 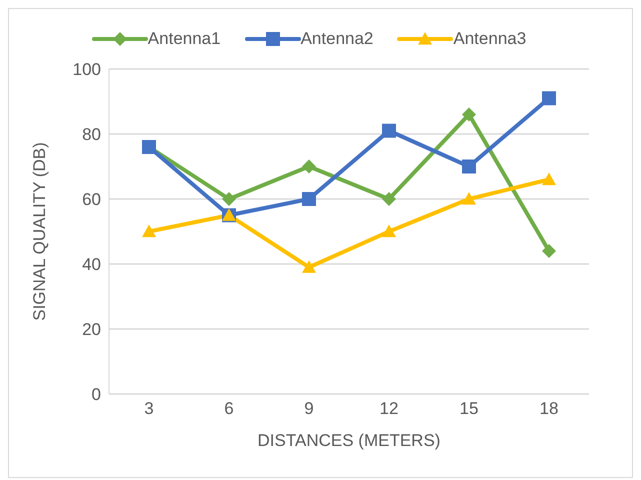 What do you see at coordinates (91, 264) in the screenshot?
I see `y-tick-label: 40` at bounding box center [91, 264].